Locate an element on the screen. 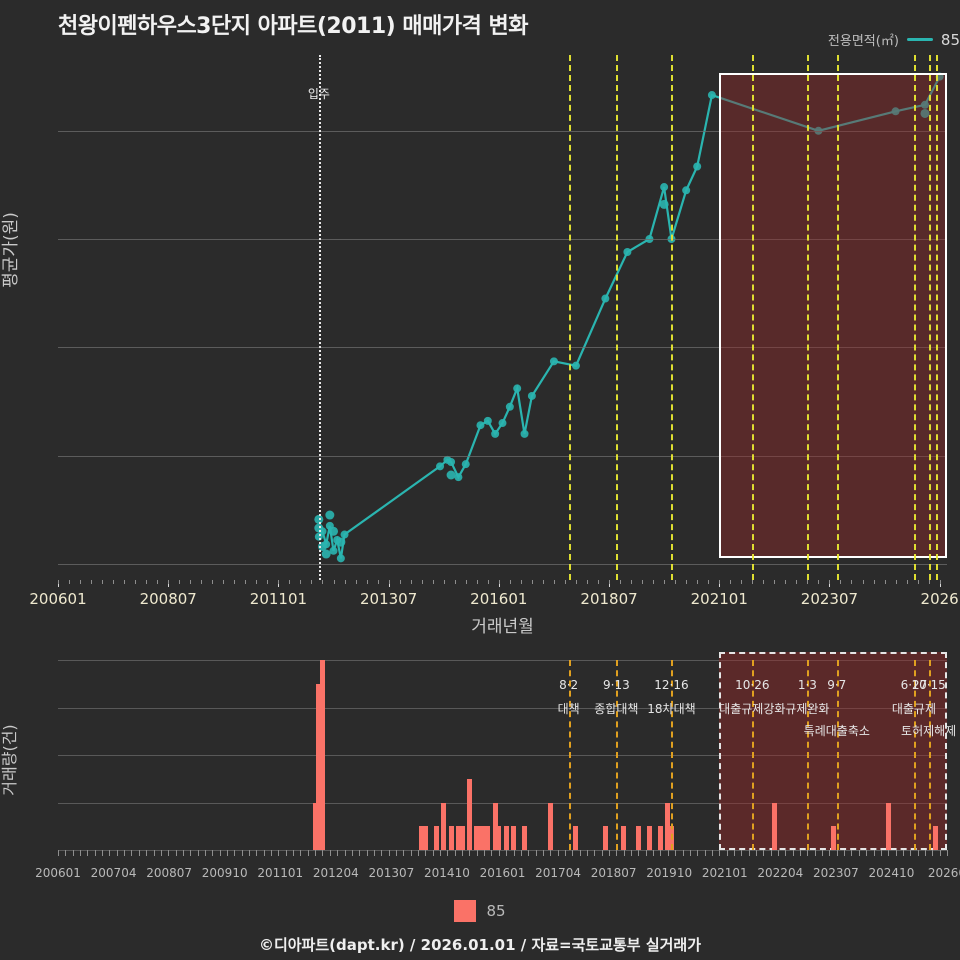 The image size is (960, 960). x-tick-label: 201807 is located at coordinates (613, 873).